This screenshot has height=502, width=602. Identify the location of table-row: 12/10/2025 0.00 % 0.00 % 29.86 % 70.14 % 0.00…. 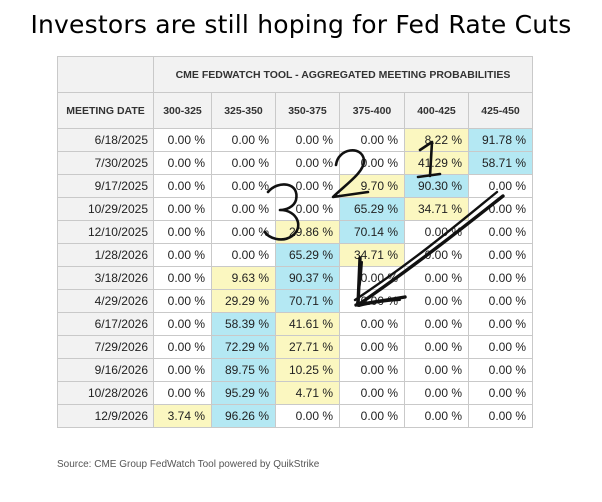
(295, 232).